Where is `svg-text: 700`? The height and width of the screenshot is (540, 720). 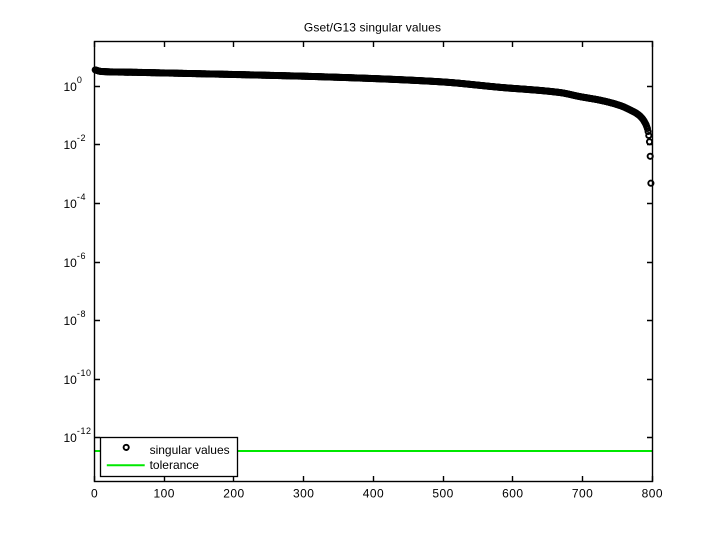
svg-text: 700 is located at coordinates (582, 493).